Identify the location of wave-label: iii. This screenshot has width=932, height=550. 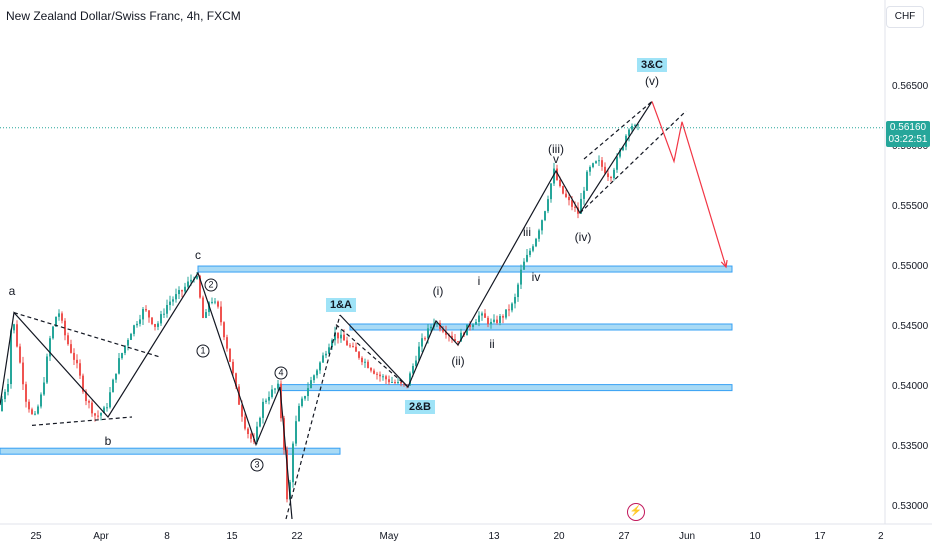
(527, 232).